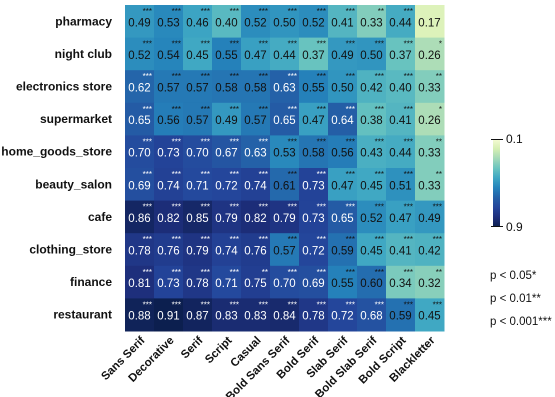 This screenshot has width=555, height=397. What do you see at coordinates (371, 89) in the screenshot?
I see `cell-value-label: 0.42` at bounding box center [371, 89].